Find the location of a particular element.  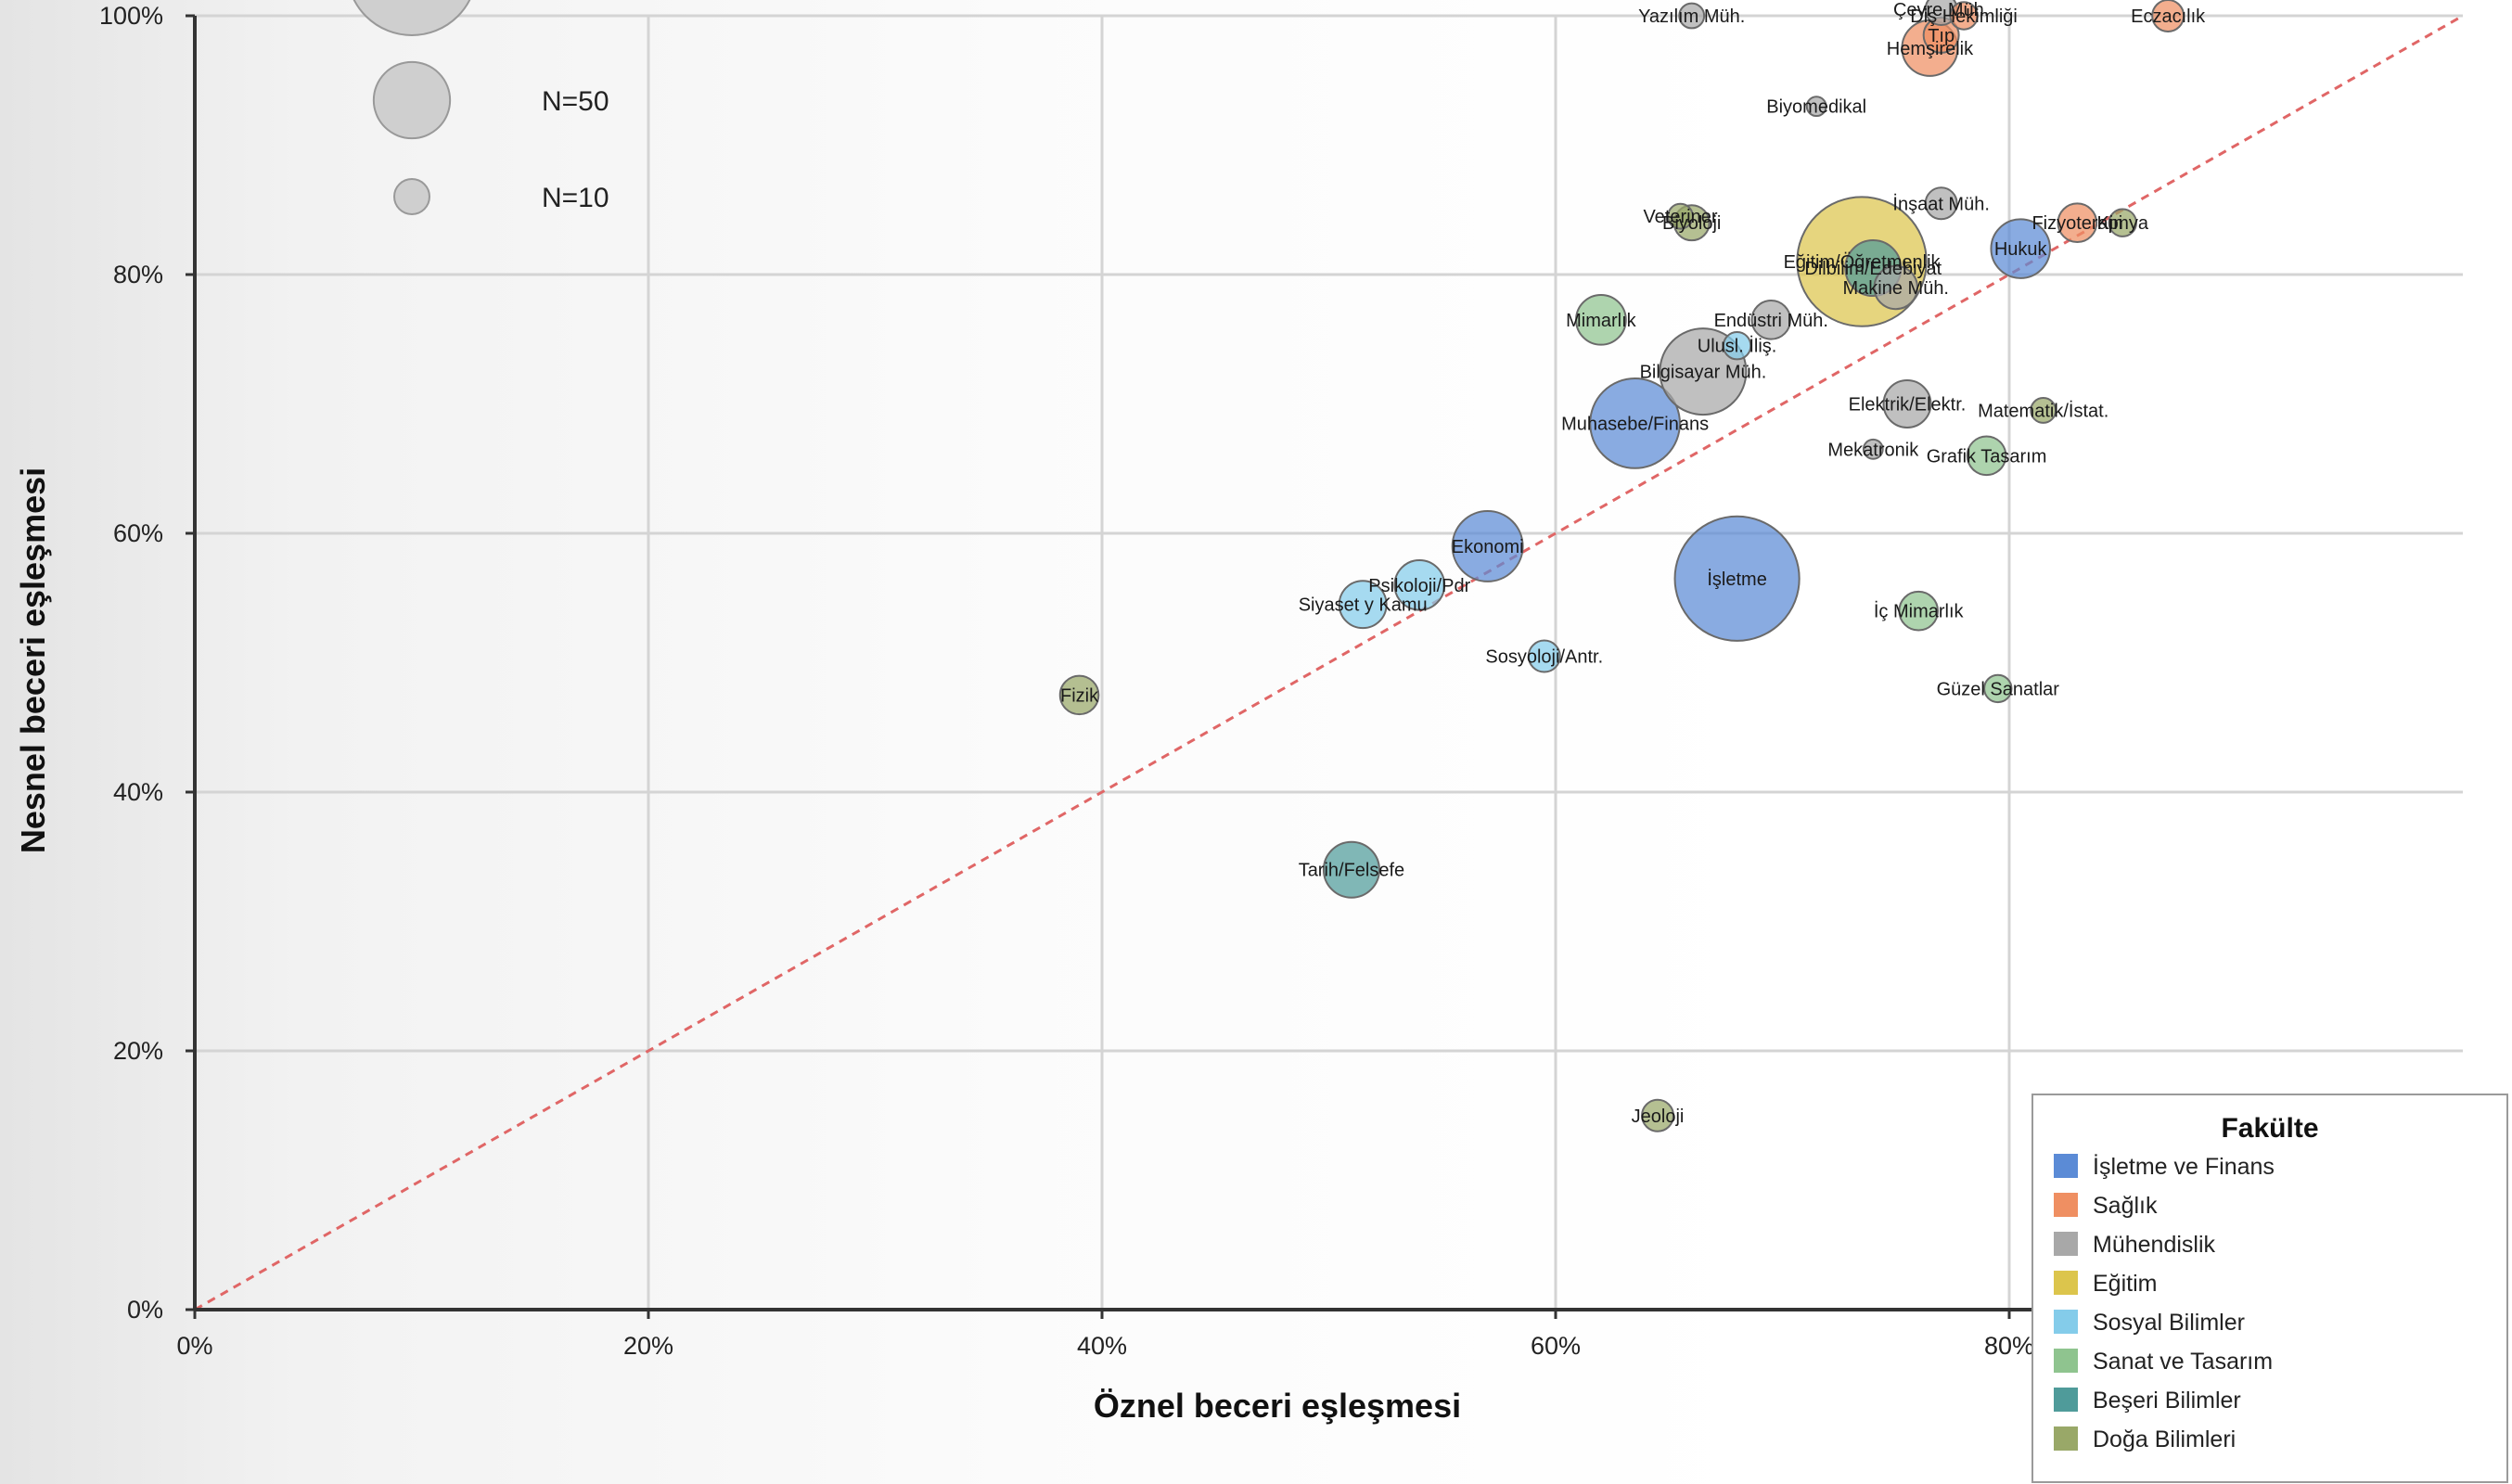

bubble-label: Endüstri Müh. is located at coordinates (1771, 321).